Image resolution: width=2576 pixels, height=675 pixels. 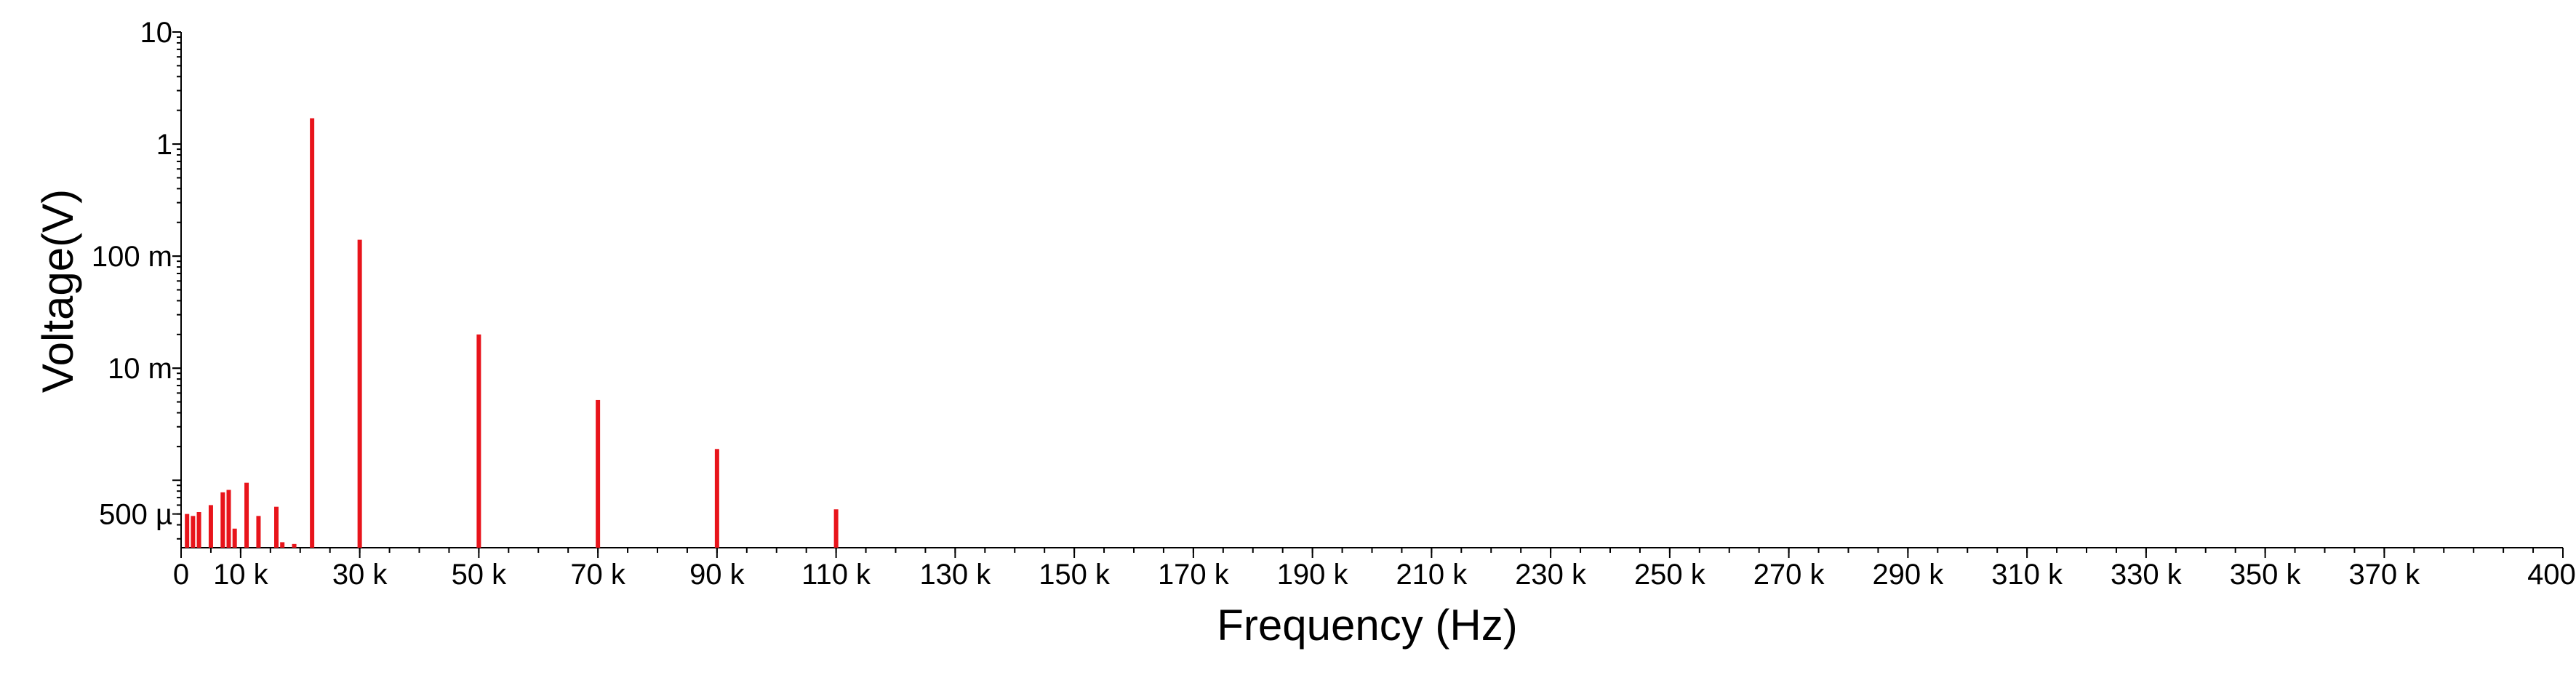 What do you see at coordinates (717, 575) in the screenshot?
I see `x-tick-label: 90 k` at bounding box center [717, 575].